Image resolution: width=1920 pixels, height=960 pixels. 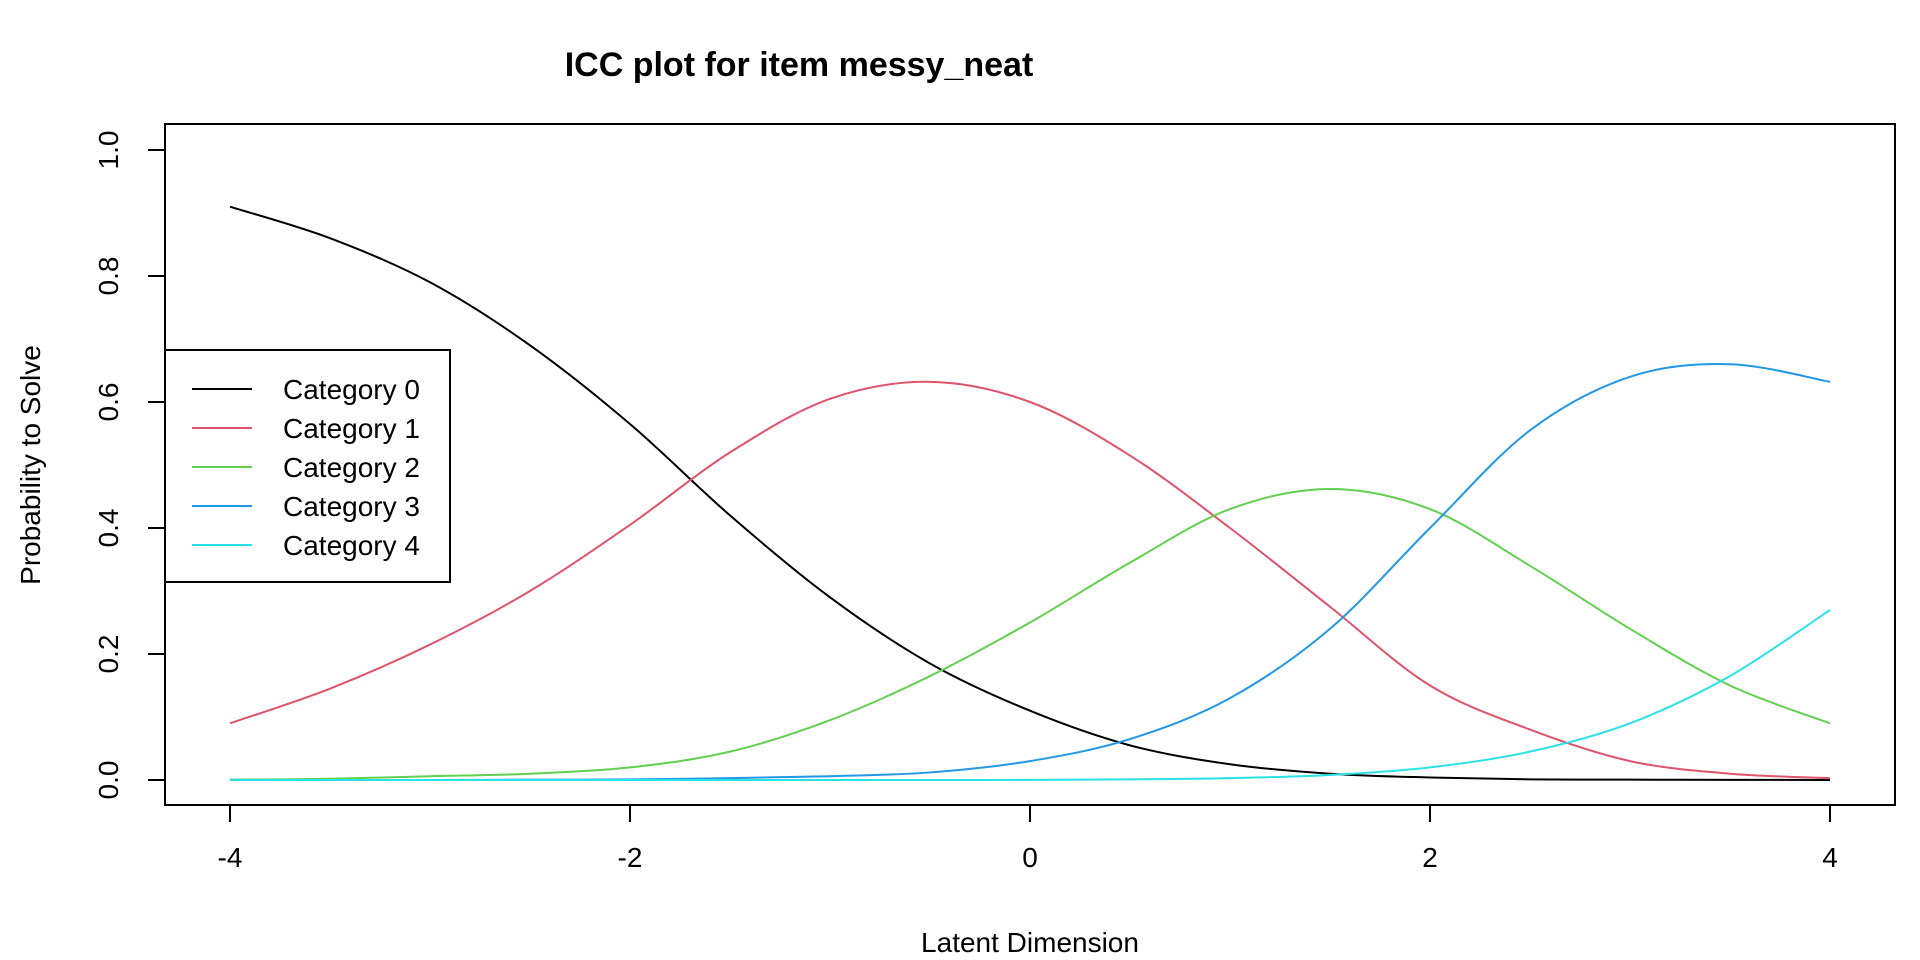 What do you see at coordinates (351, 389) in the screenshot?
I see `legend-label: Category 0` at bounding box center [351, 389].